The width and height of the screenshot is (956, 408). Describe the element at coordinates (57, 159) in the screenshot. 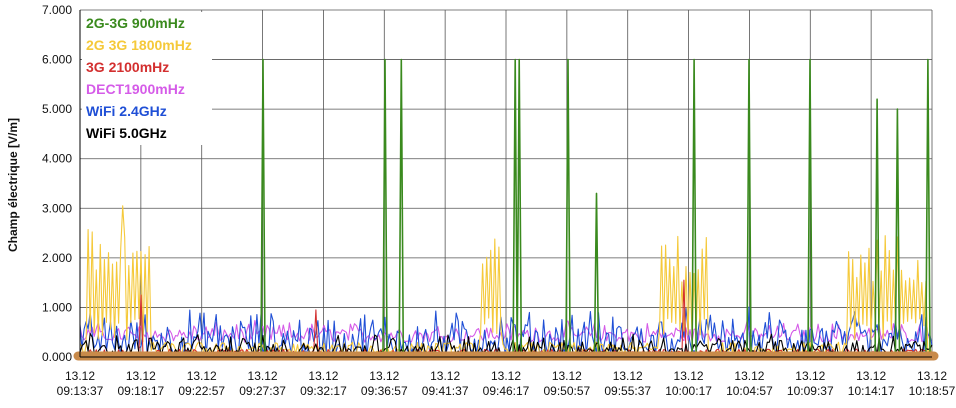

I see `y-tick-label: 4.000` at that location.